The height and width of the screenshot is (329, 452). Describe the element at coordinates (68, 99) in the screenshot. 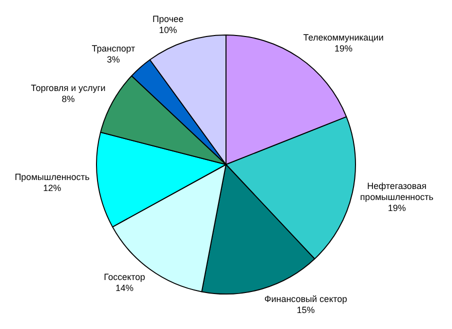

I see `data-label: 8%` at that location.